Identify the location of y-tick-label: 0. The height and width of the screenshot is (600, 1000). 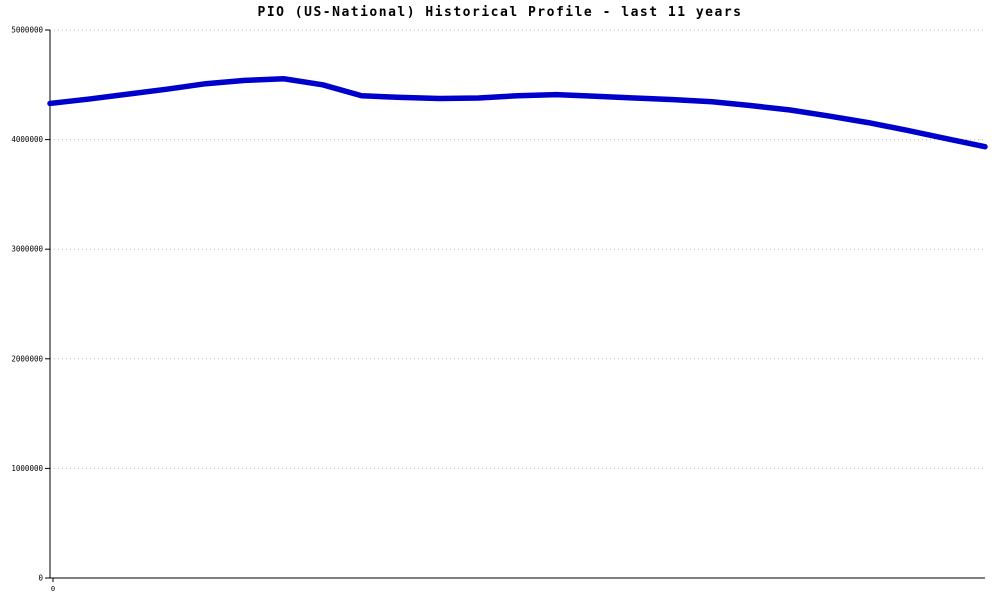
(40, 578).